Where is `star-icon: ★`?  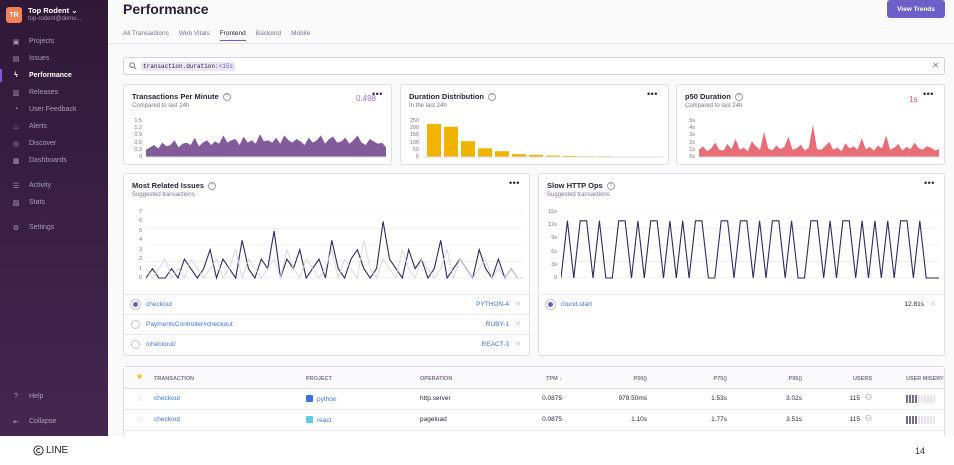 star-icon: ★ is located at coordinates (140, 376).